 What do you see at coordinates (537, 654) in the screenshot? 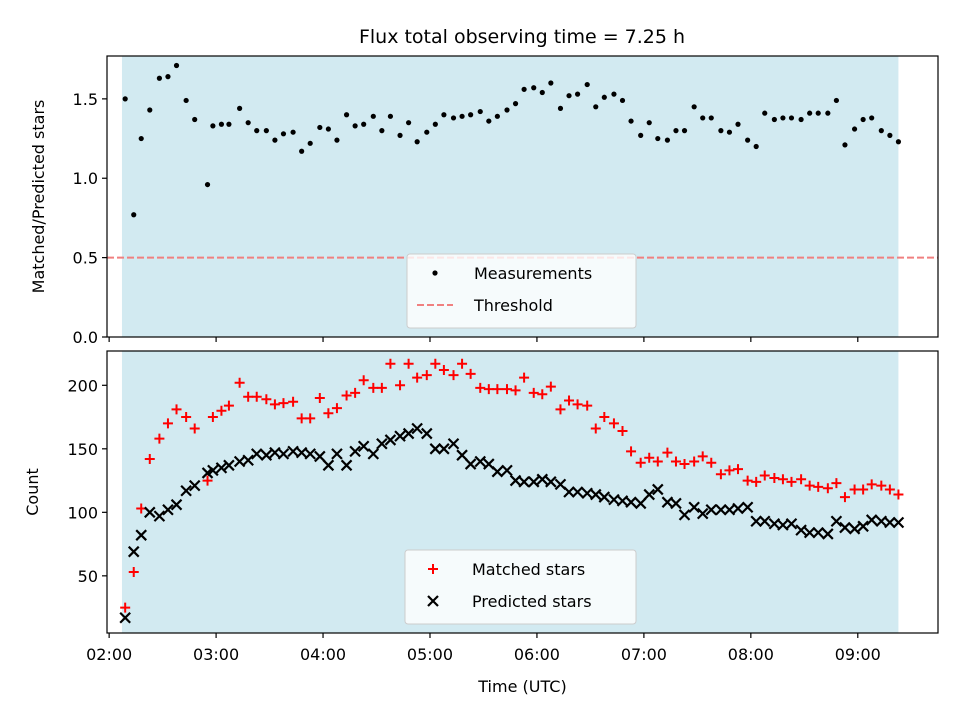
I see `x-tick-label: 06:00` at bounding box center [537, 654].